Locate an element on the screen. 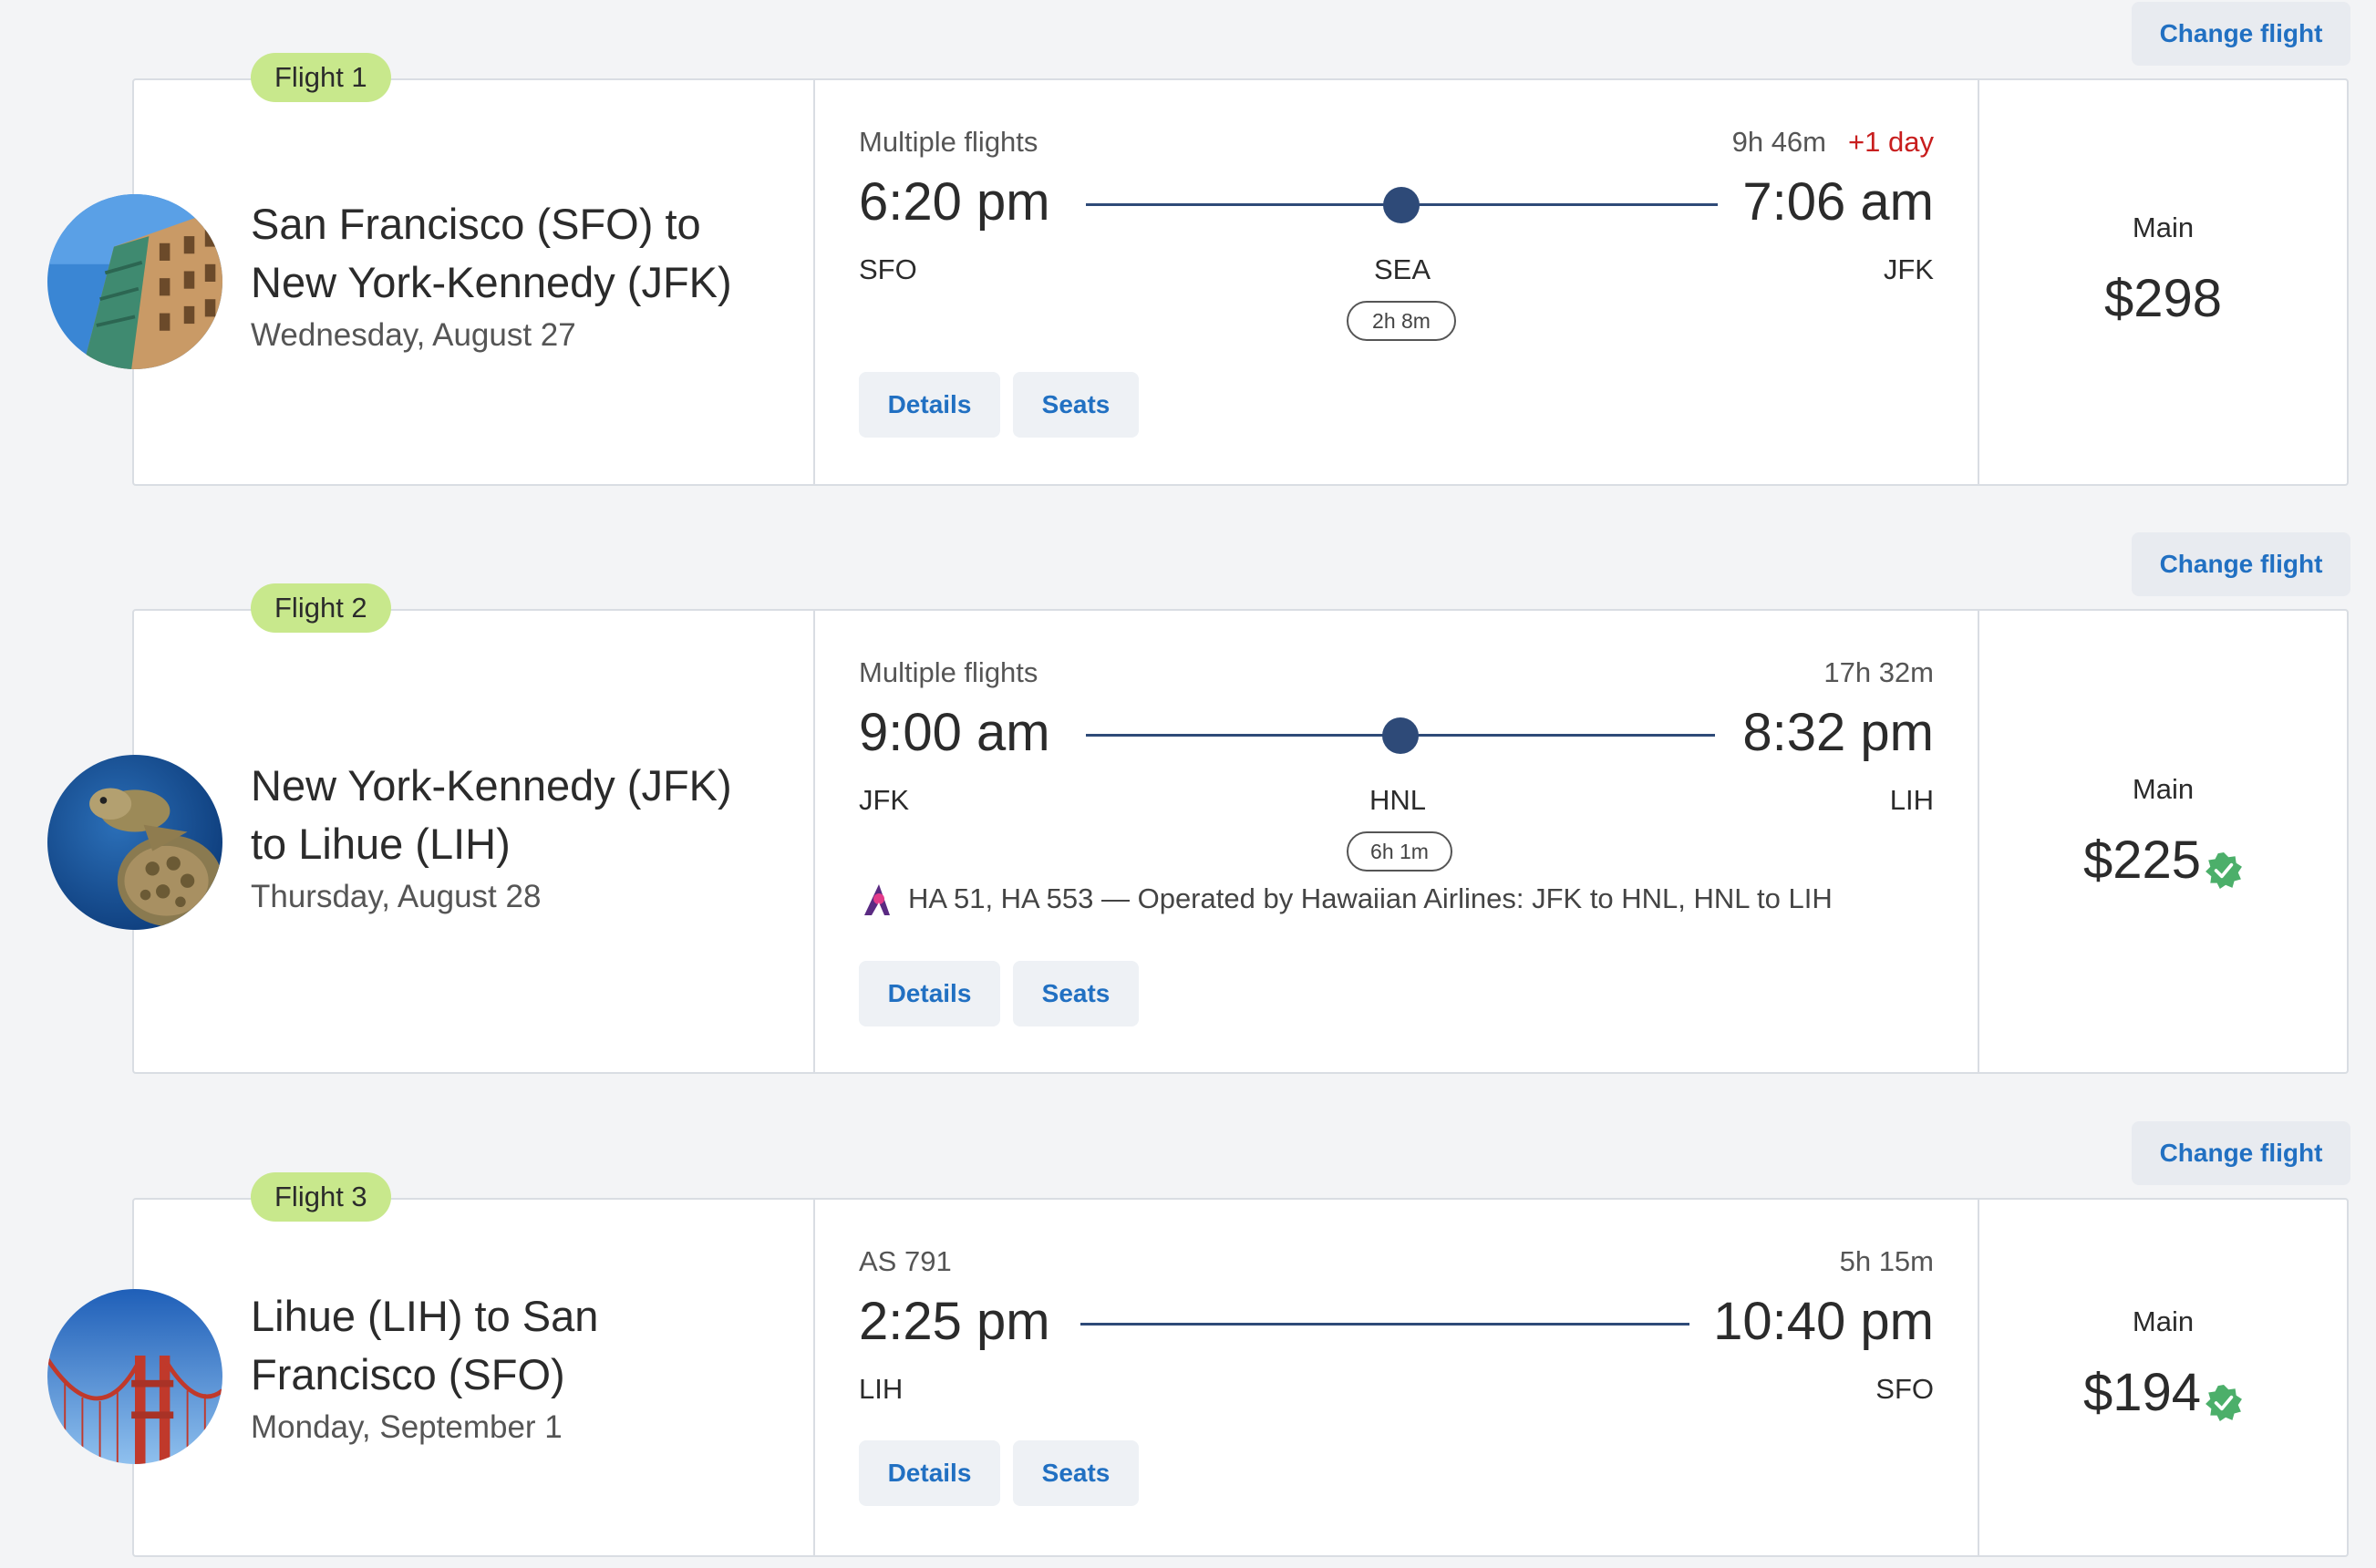 This screenshot has height=1568, width=2376. flight-2-depart-time: 9:00 am is located at coordinates (955, 732).